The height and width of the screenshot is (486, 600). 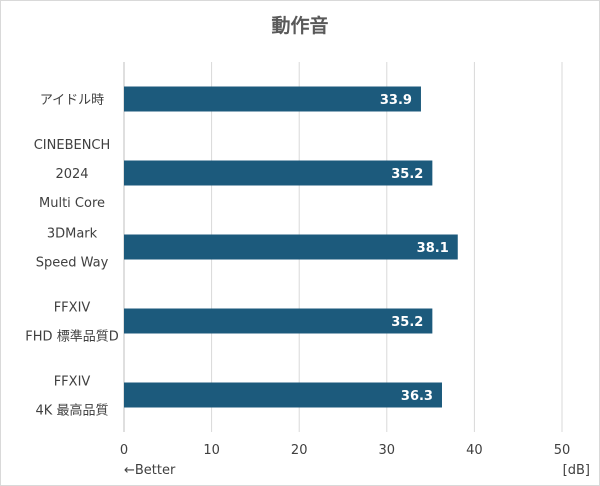 I want to click on x-tick-label: 20, so click(x=299, y=450).